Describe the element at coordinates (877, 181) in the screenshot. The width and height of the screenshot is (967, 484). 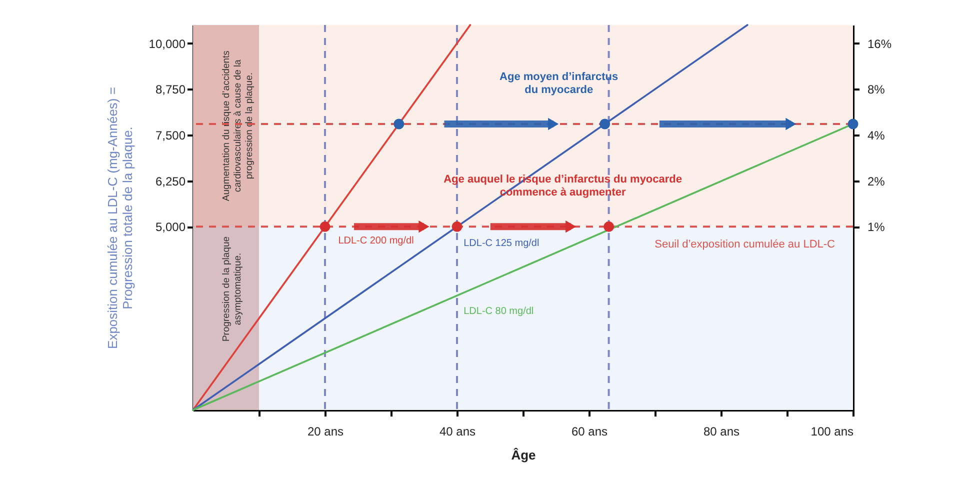
I see `y2-tick-label: 2%` at that location.